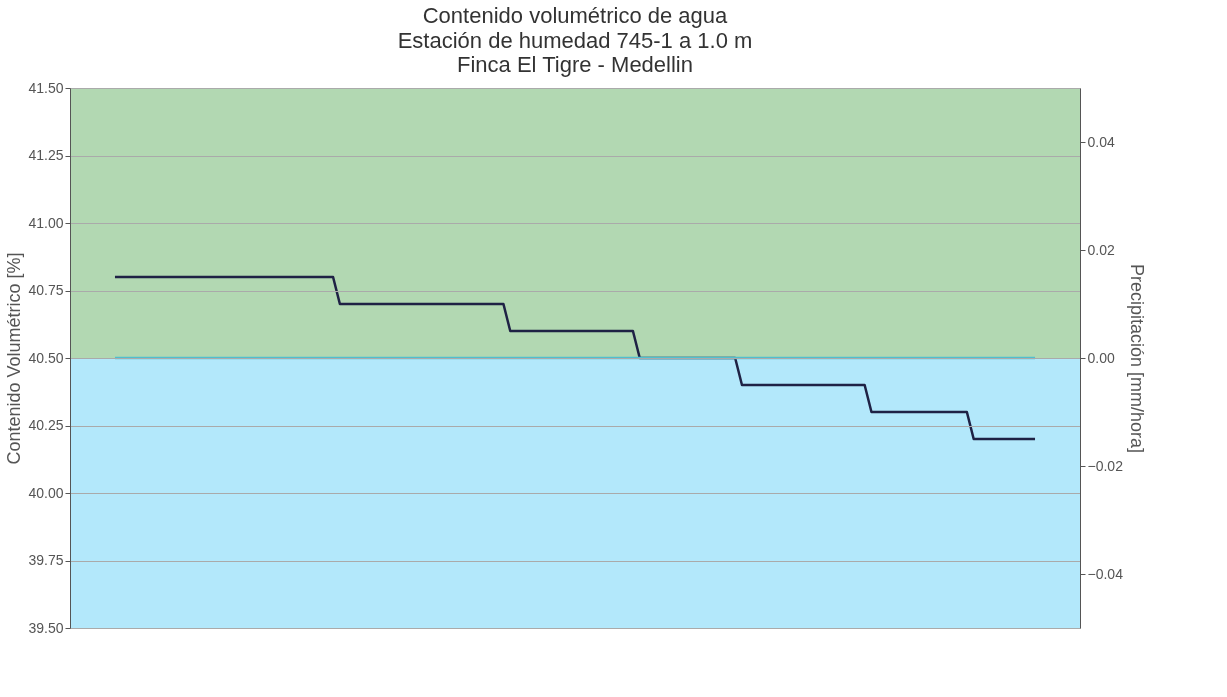 The height and width of the screenshot is (697, 1227). What do you see at coordinates (1136, 358) in the screenshot?
I see `y2-axis-title: Precipitación [mm/hora]` at bounding box center [1136, 358].